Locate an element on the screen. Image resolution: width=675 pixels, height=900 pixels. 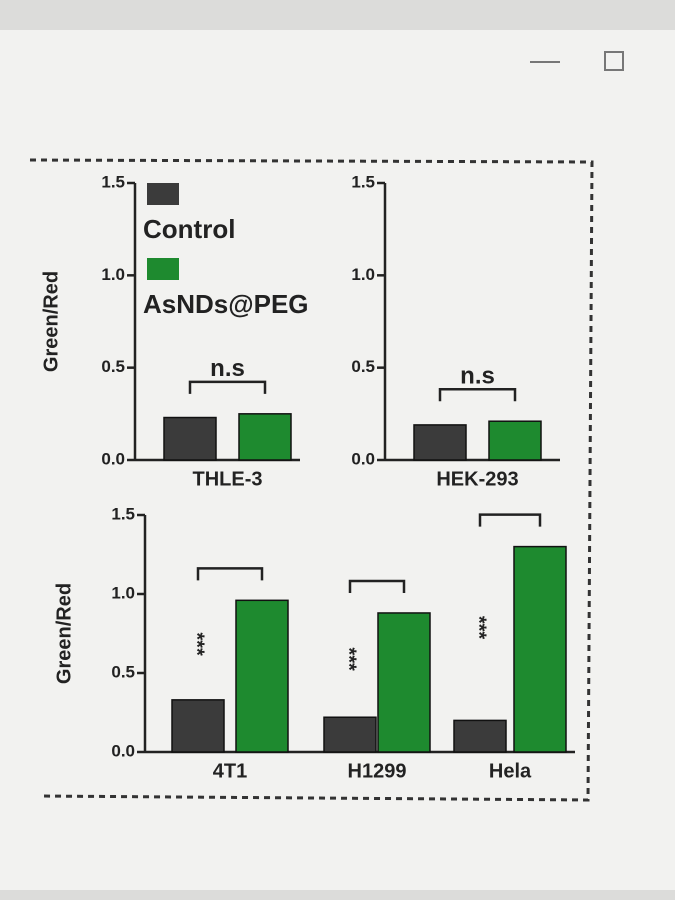
x-tick-label: HEK-293 is located at coordinates (477, 479).